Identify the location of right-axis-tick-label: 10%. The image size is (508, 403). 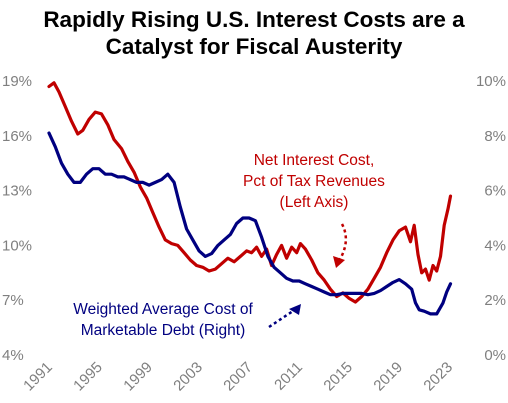
(491, 81).